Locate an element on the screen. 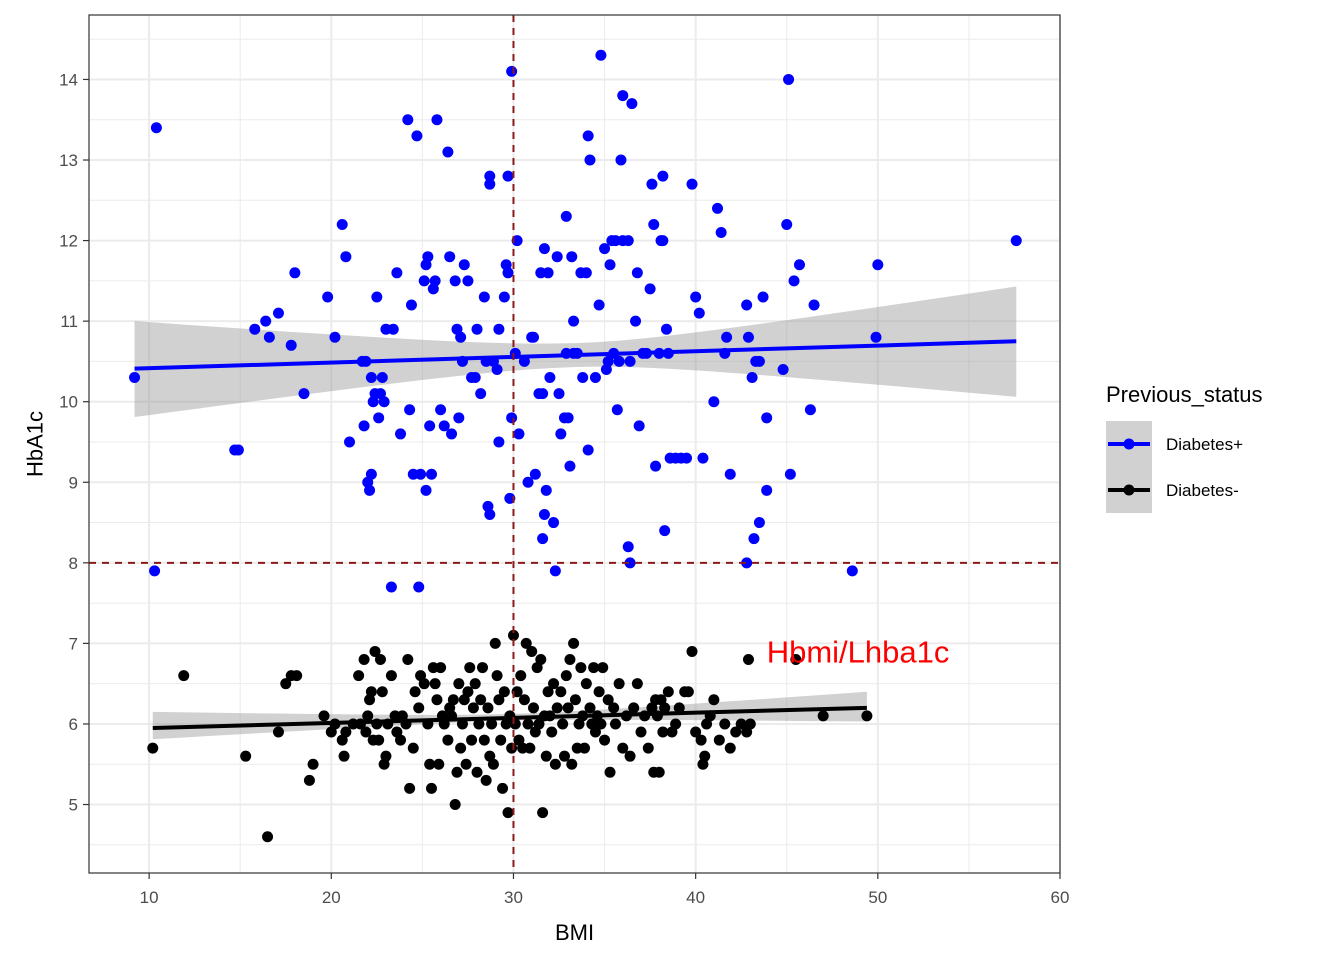 The height and width of the screenshot is (960, 1344). x-tick-label: 50 is located at coordinates (877, 897).